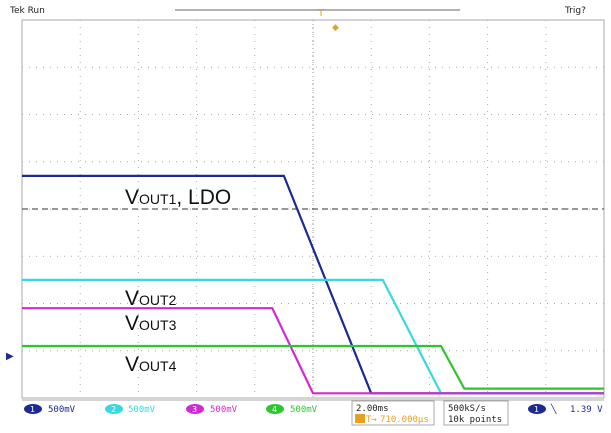 Image resolution: width=611 pixels, height=433 pixels. What do you see at coordinates (62, 410) in the screenshot?
I see `ch1-scale: 500mV` at bounding box center [62, 410].